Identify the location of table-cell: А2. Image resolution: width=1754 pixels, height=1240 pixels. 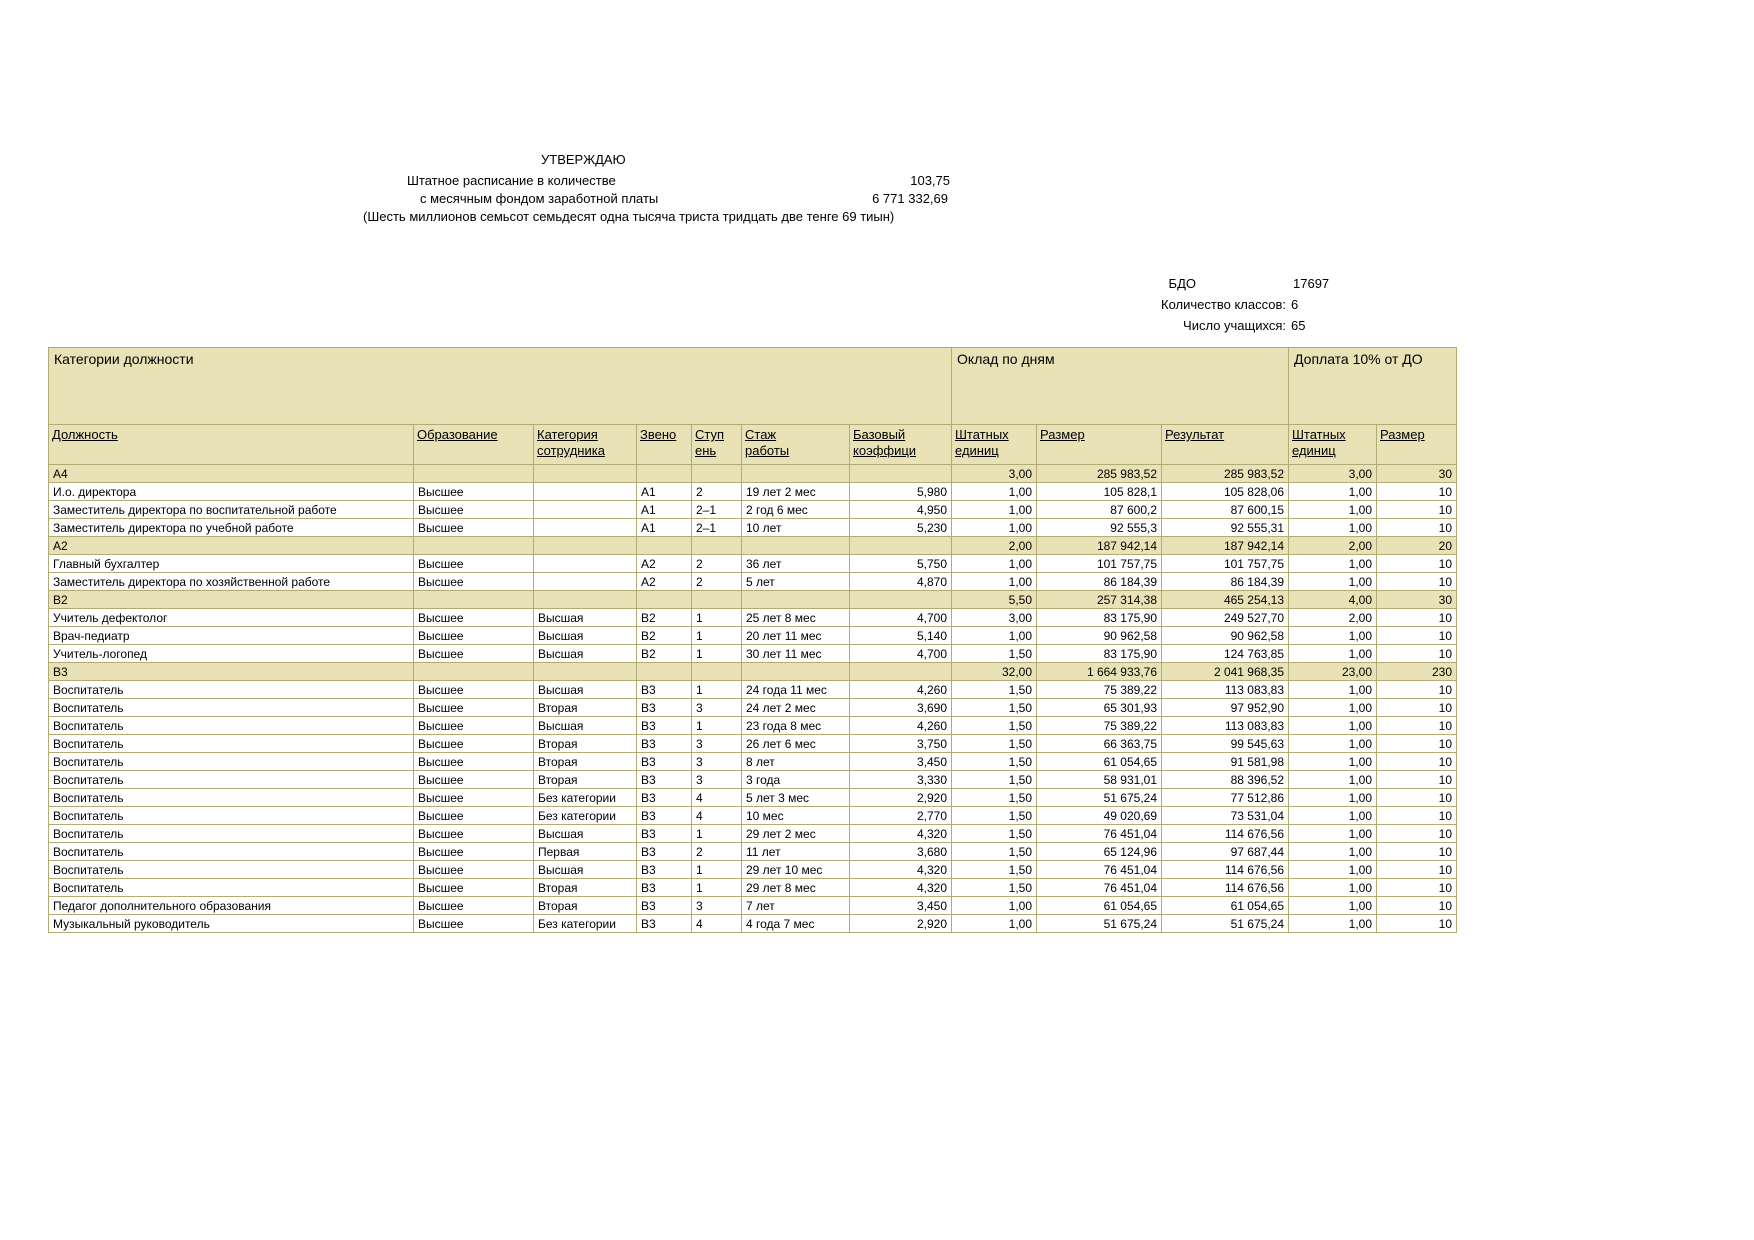
(231, 545).